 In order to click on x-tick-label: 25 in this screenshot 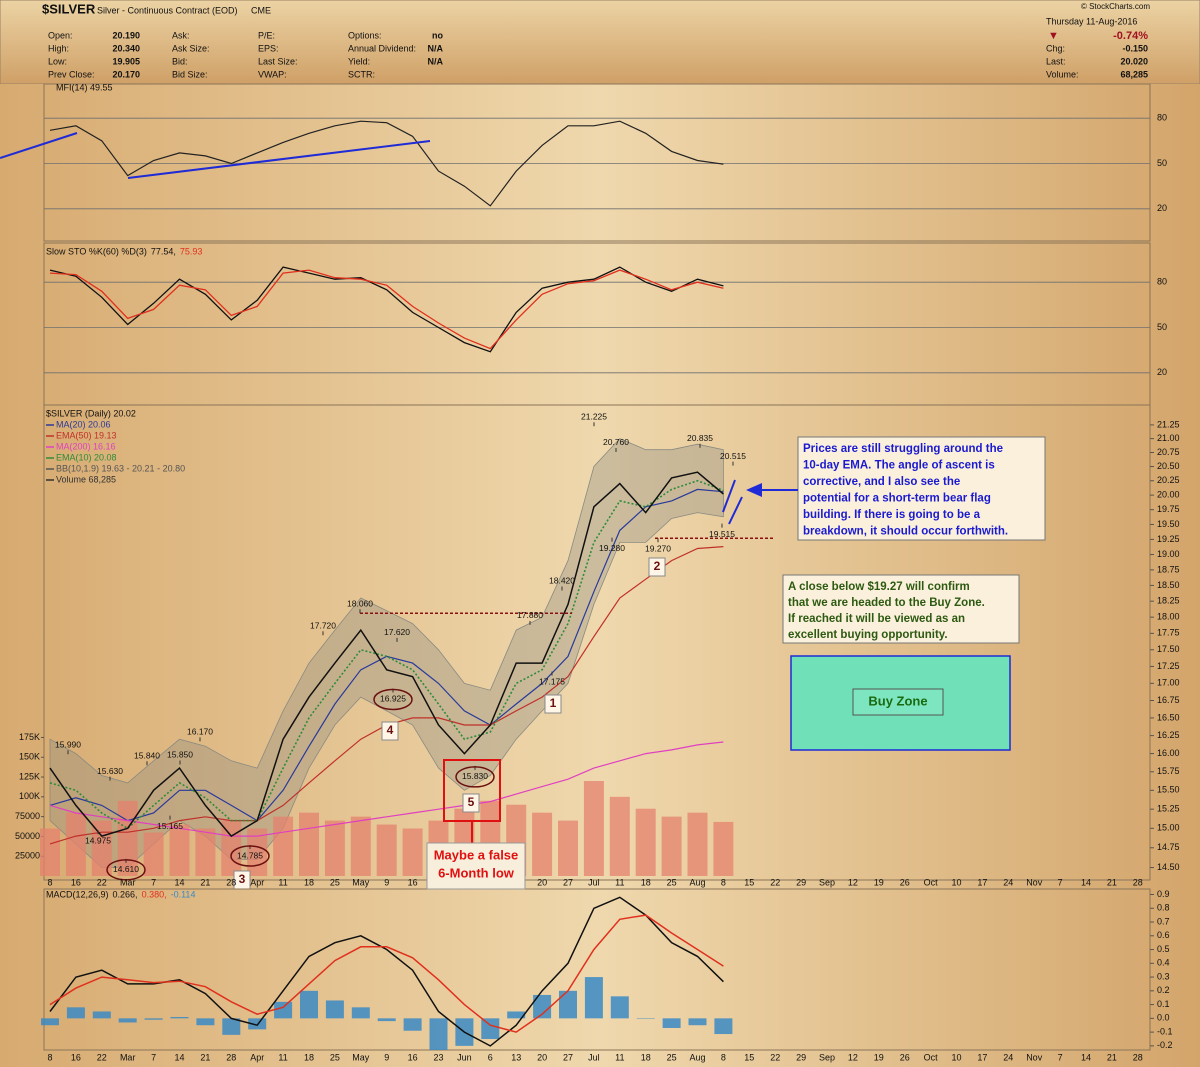, I will do `click(335, 882)`.